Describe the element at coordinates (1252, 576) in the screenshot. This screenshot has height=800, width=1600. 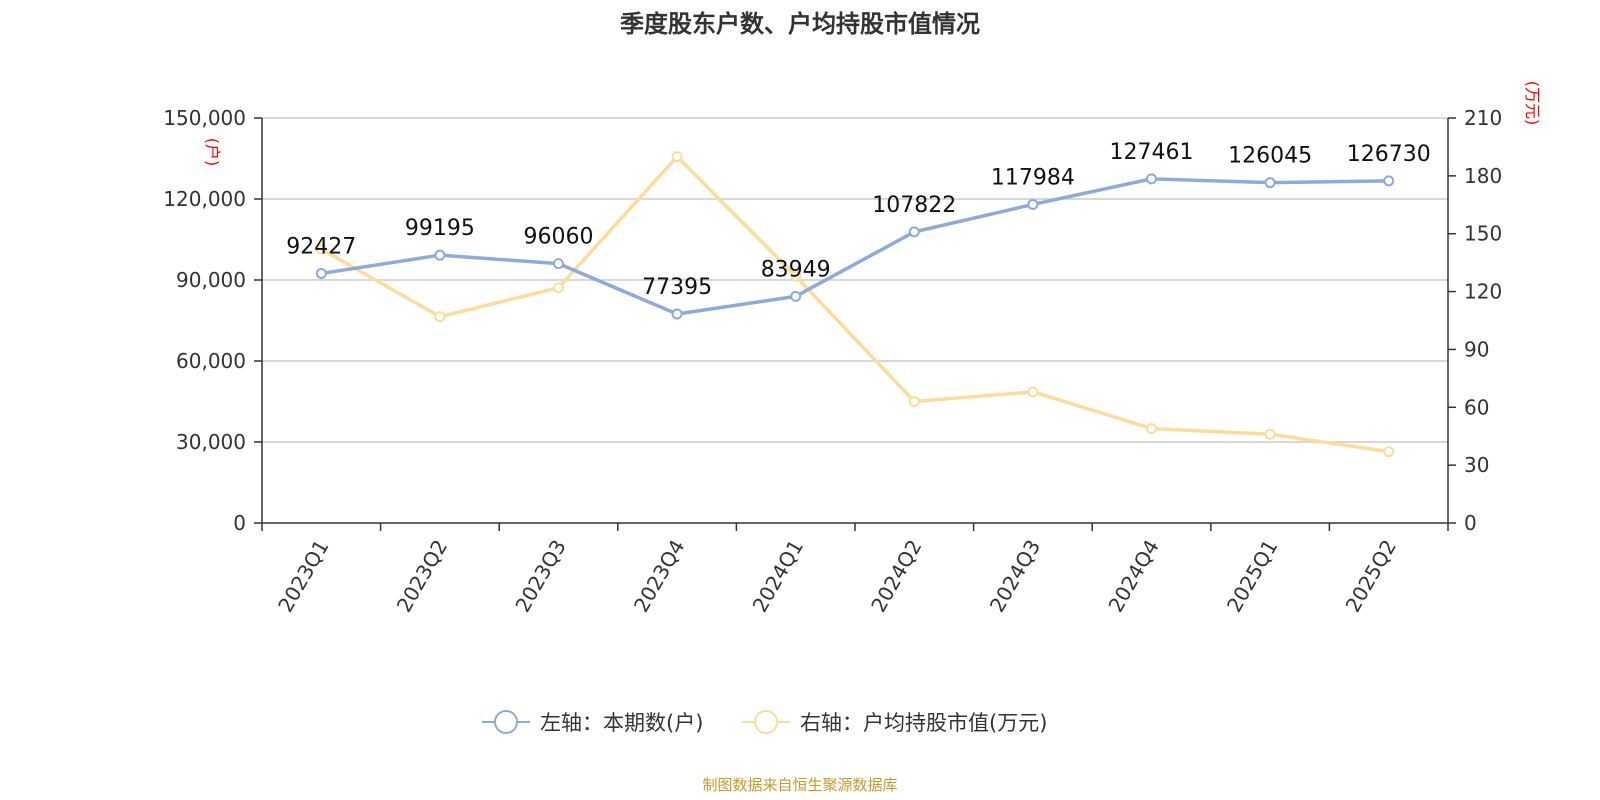
I see `x-tick-label: 2025Q1` at that location.